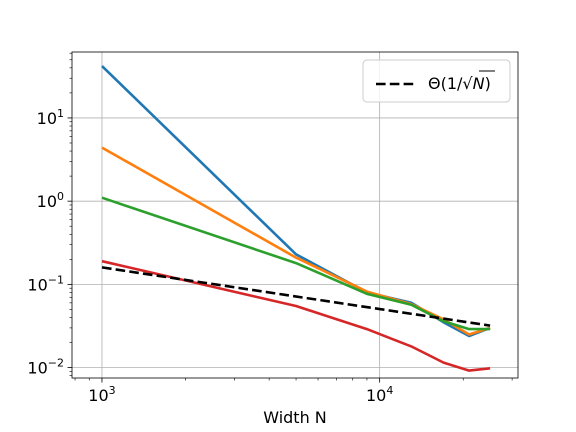 Image resolution: width=576 pixels, height=432 pixels. I want to click on legend-label: Θ(1/√N), so click(459, 83).